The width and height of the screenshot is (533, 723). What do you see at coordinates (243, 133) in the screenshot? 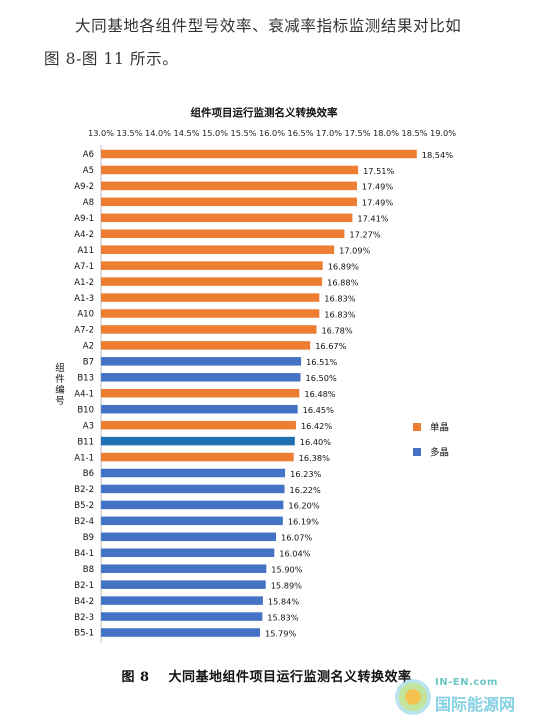
I see `x-tick-label: 15.5%` at bounding box center [243, 133].